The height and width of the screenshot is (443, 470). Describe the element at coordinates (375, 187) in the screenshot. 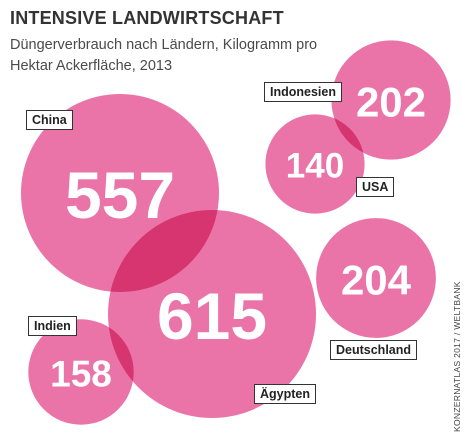

I see `label-usa: USA` at that location.